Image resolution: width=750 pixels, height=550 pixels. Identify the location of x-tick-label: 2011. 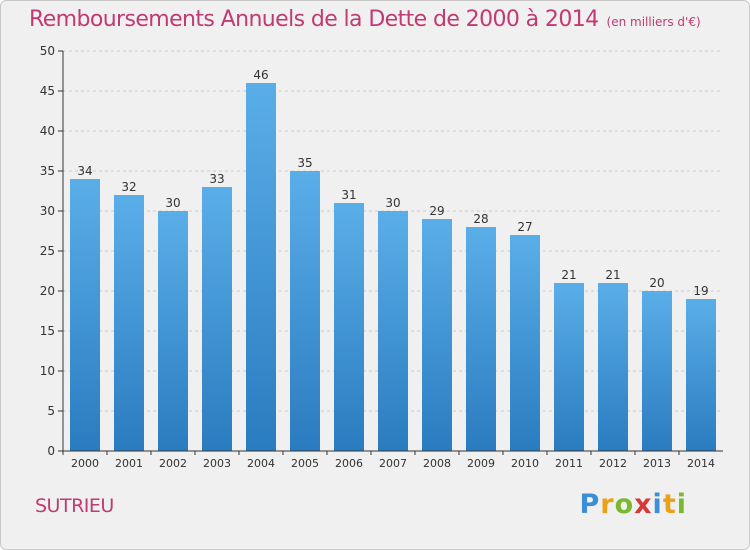
(569, 463).